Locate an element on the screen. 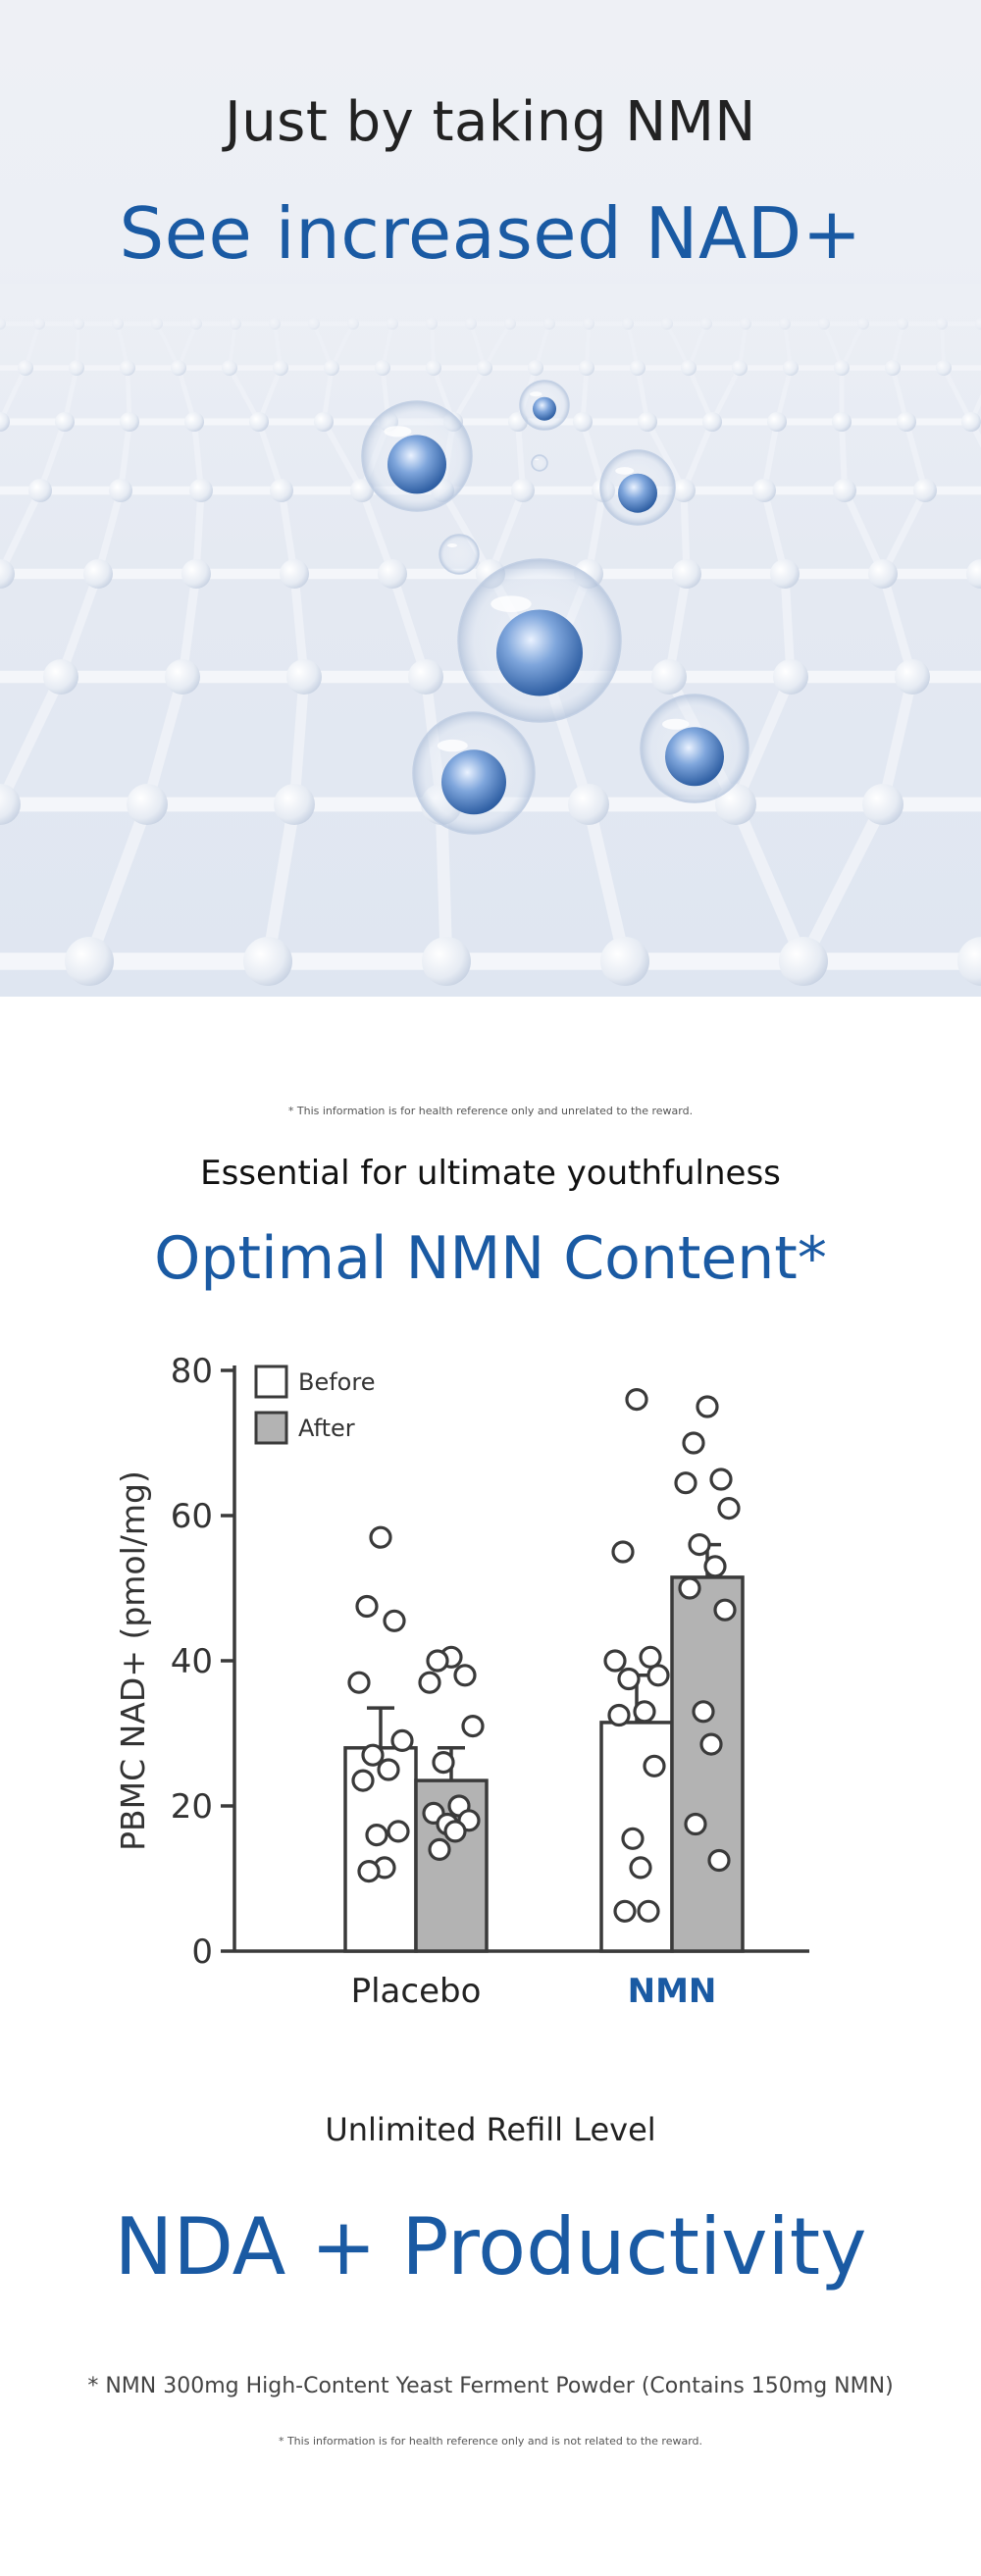 This screenshot has width=981, height=2576. bubbles is located at coordinates (555, 607).